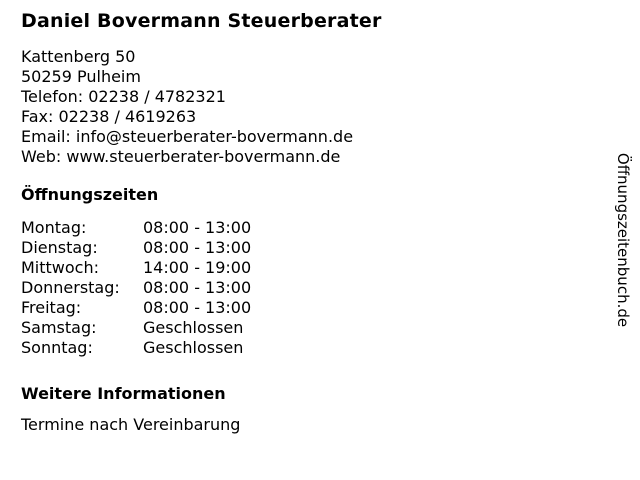 Image resolution: width=640 pixels, height=480 pixels. What do you see at coordinates (70, 287) in the screenshot?
I see `day-label: Donnerstag:` at bounding box center [70, 287].